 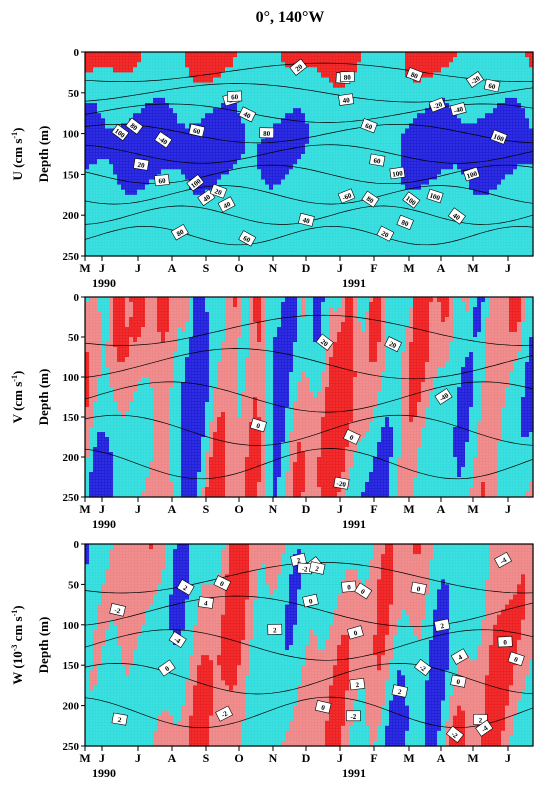 What do you see at coordinates (238, 268) in the screenshot?
I see `month-tick-label: O` at bounding box center [238, 268].